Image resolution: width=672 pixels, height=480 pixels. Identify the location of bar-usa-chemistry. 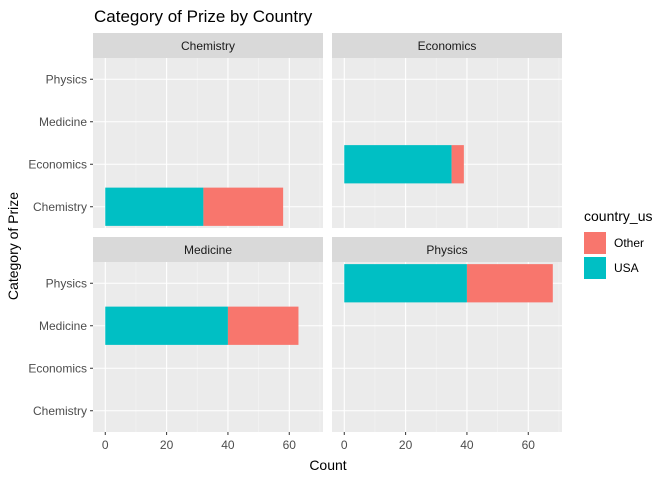
(154, 206).